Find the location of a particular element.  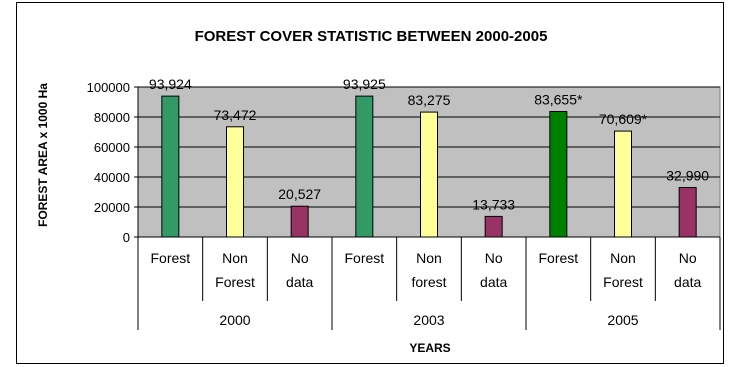

bar-2003-non-forest is located at coordinates (429, 174).